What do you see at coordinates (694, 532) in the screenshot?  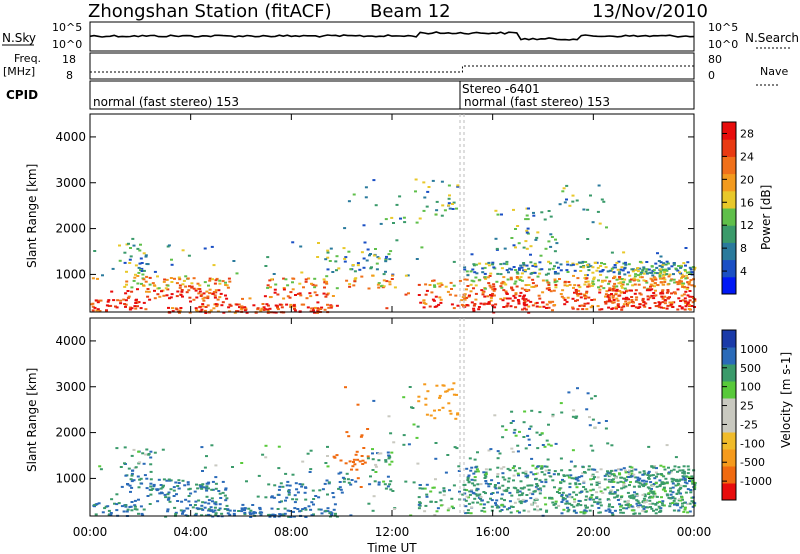 I see `xtick-label: 00:00` at bounding box center [694, 532].